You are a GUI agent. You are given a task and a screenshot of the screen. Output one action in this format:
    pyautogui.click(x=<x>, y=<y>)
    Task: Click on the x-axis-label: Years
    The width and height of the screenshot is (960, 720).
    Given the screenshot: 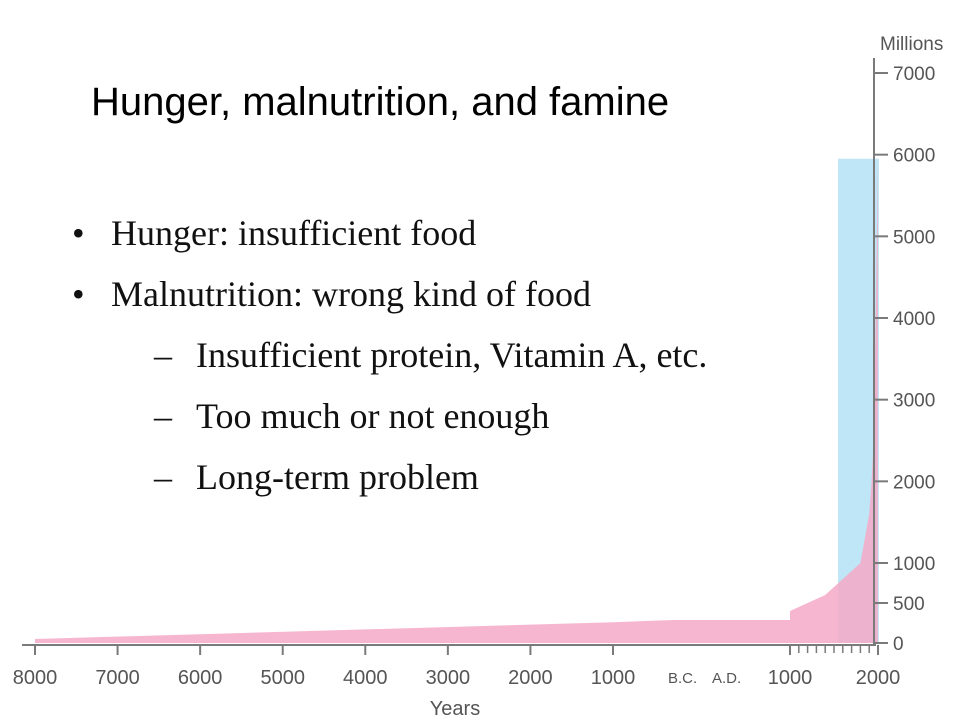 What is the action you would take?
    pyautogui.click(x=455, y=709)
    